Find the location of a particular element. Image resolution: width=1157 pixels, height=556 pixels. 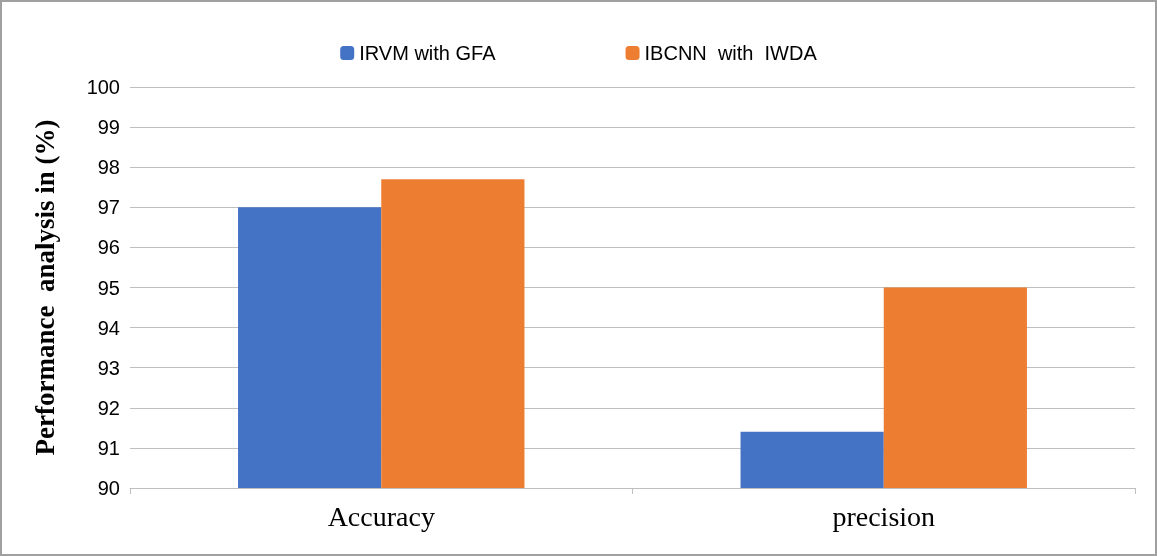

y-axis-title: Performance analysis in (%) is located at coordinates (44, 287).